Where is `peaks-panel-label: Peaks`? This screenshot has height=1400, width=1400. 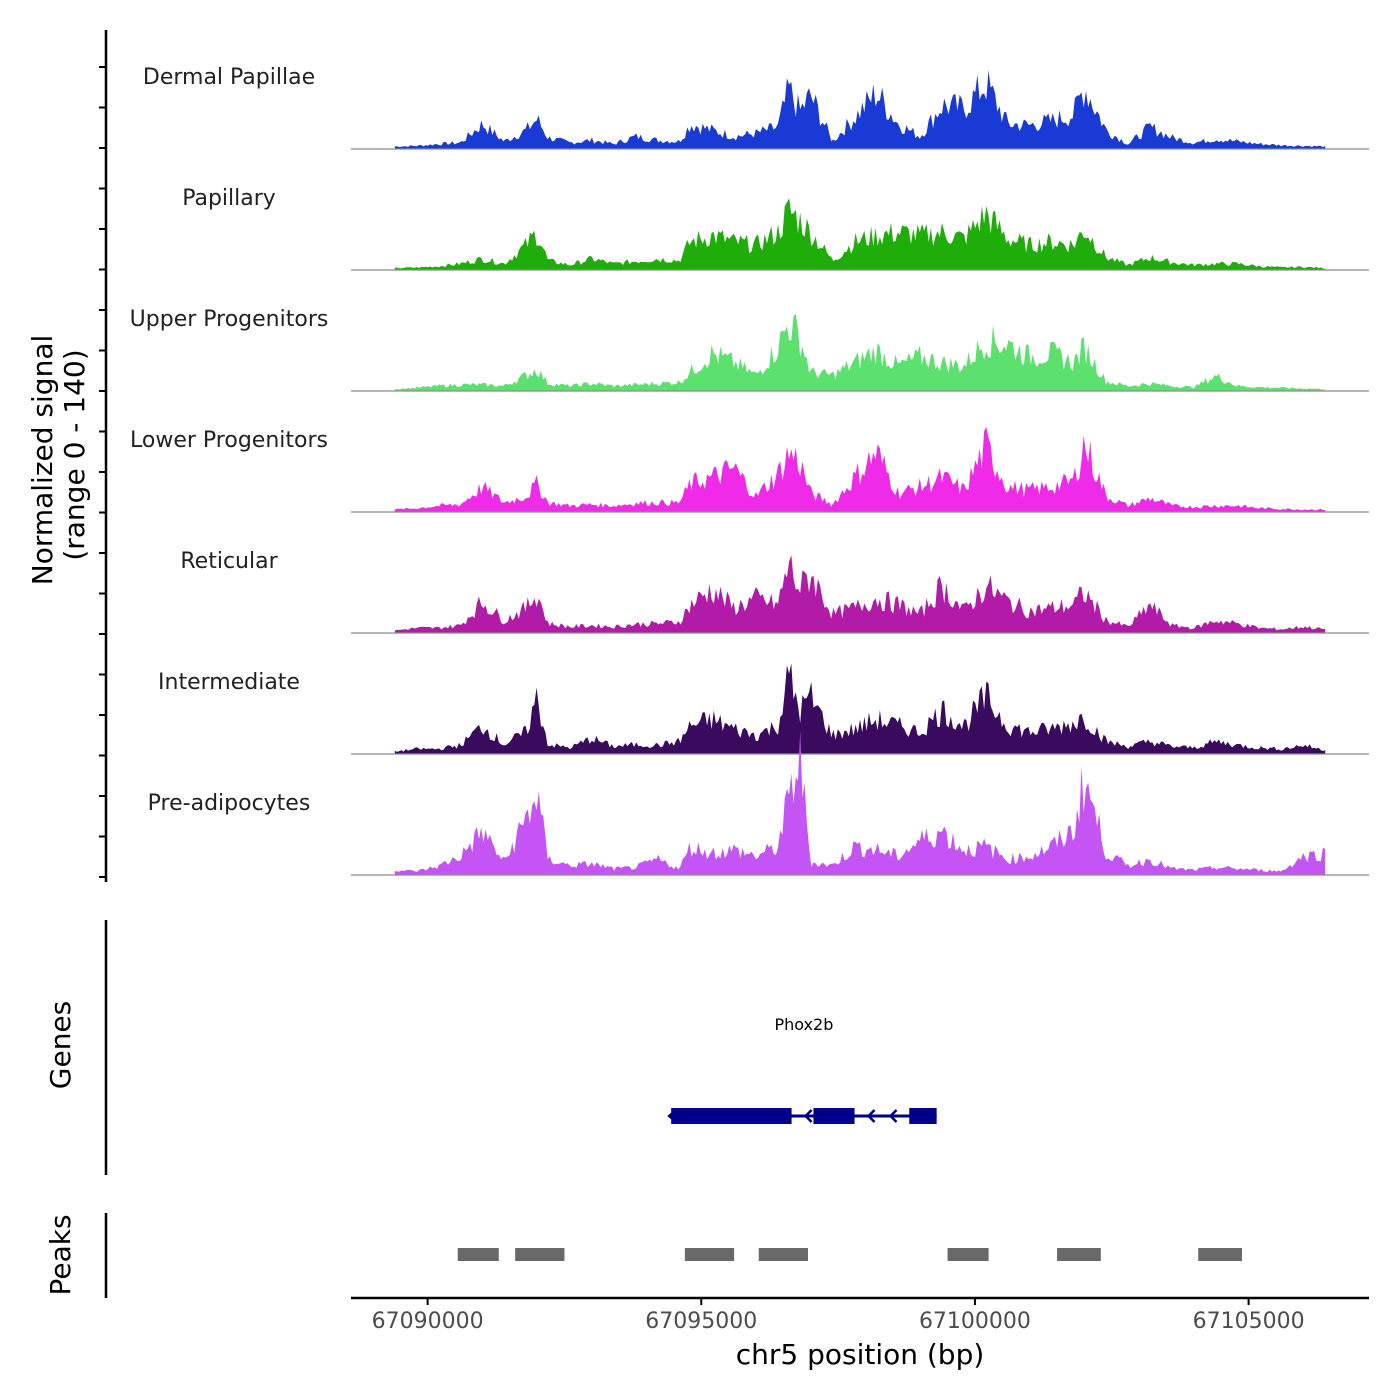 peaks-panel-label: Peaks is located at coordinates (60, 1254).